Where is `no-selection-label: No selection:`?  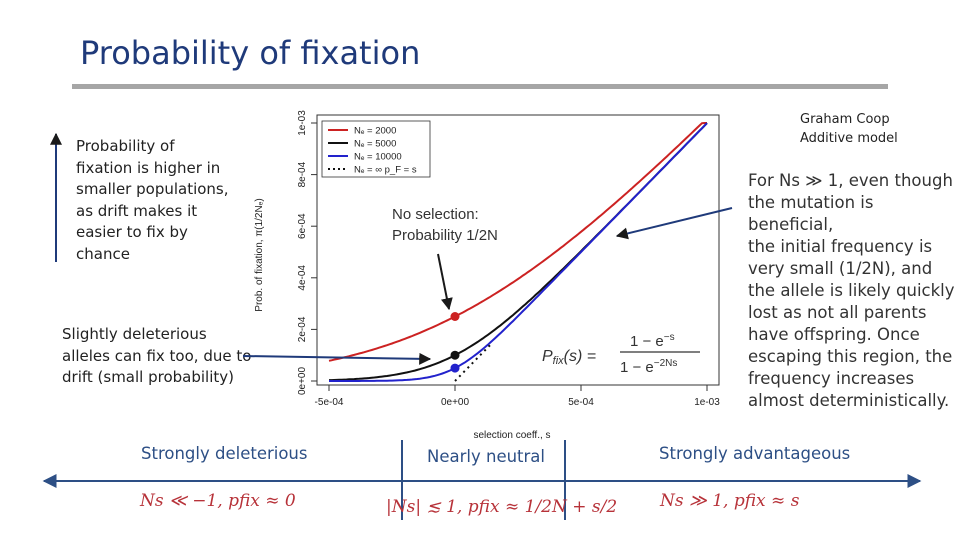 no-selection-label: No selection: is located at coordinates (435, 214).